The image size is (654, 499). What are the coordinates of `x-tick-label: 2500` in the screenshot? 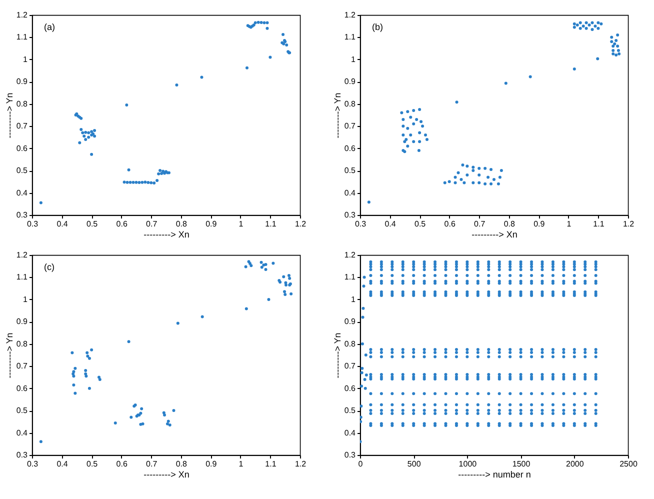 It's located at (629, 464).